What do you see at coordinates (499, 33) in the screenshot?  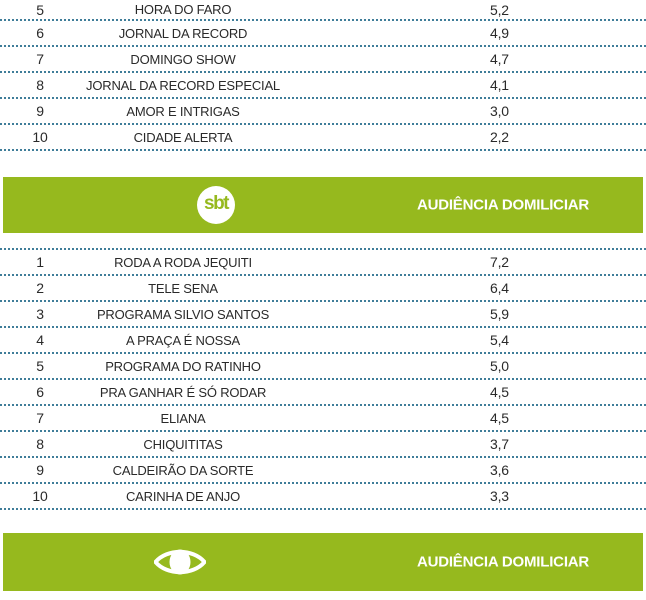 I see `rating-cell: 4,9` at bounding box center [499, 33].